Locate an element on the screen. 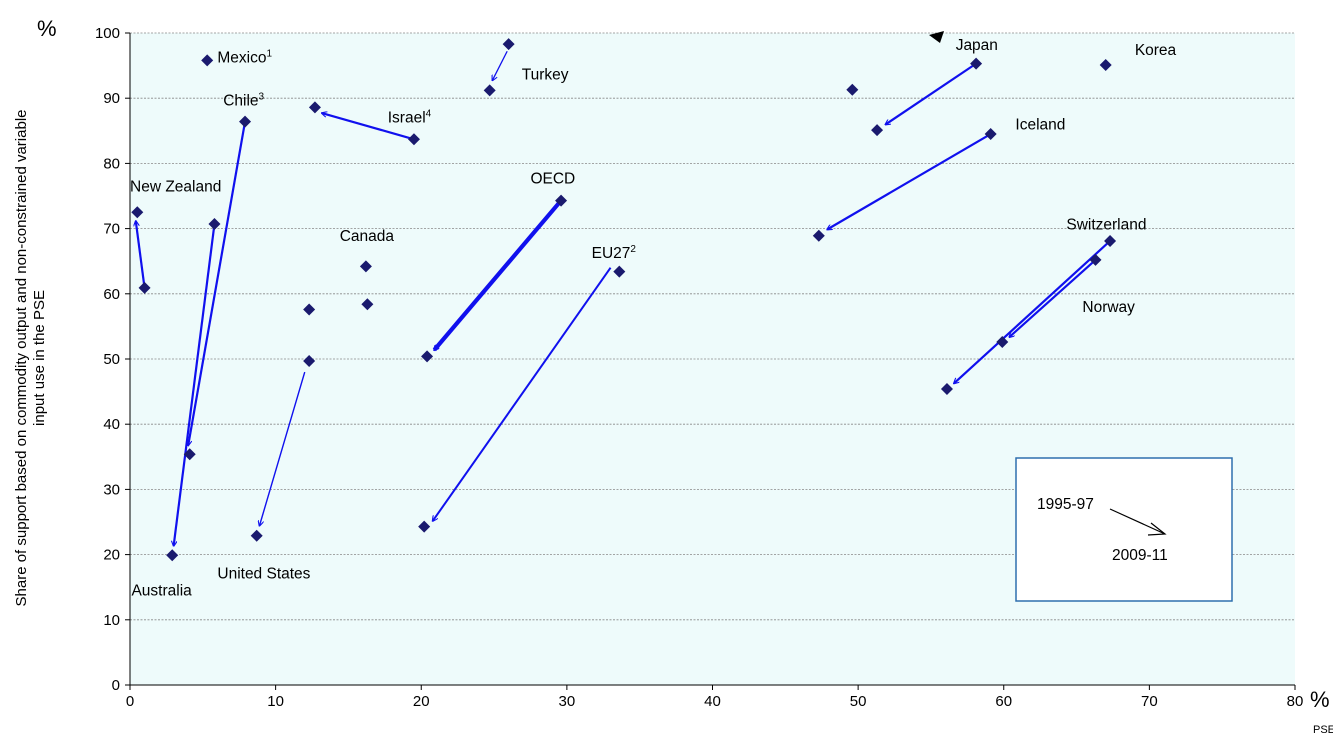  x-ticks: 0 10 20 30 40 50 60 70 80 is located at coordinates (715, 697).